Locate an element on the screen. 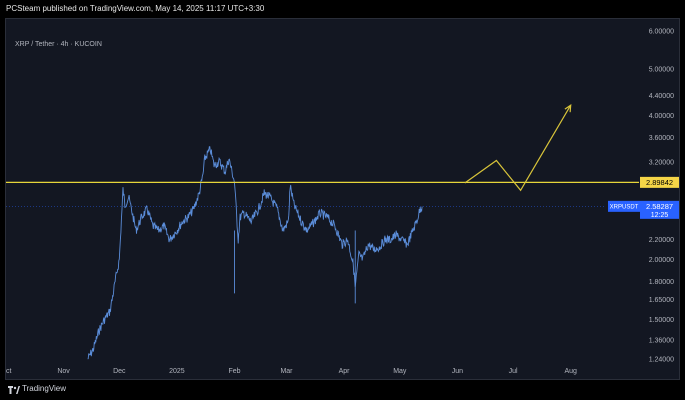  time-tick-label: Mar is located at coordinates (286, 371).